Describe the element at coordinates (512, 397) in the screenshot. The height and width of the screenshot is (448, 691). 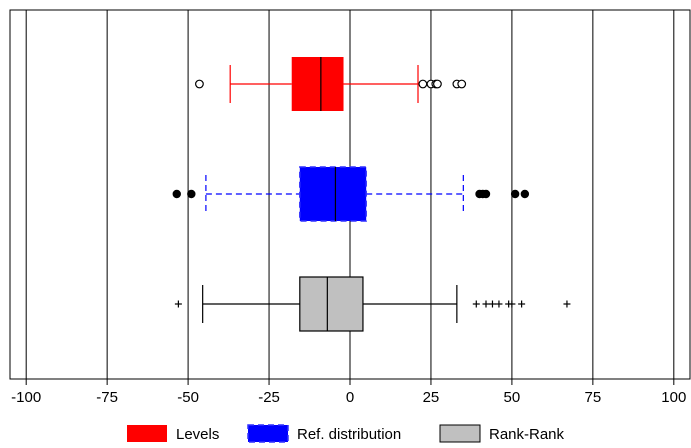
I see `x-tick-label: 50` at that location.